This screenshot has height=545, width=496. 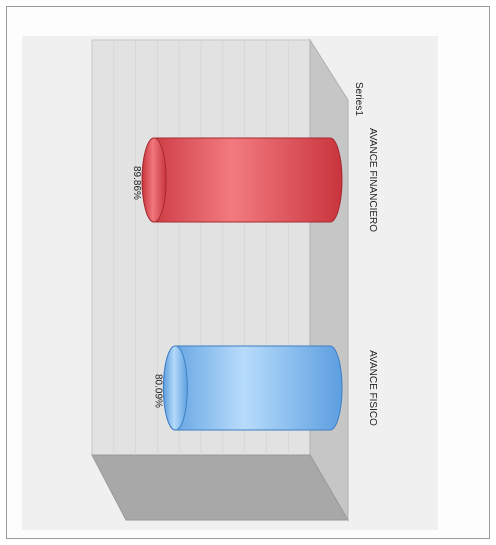 I want to click on legend-series1: Series1, so click(x=358, y=99).